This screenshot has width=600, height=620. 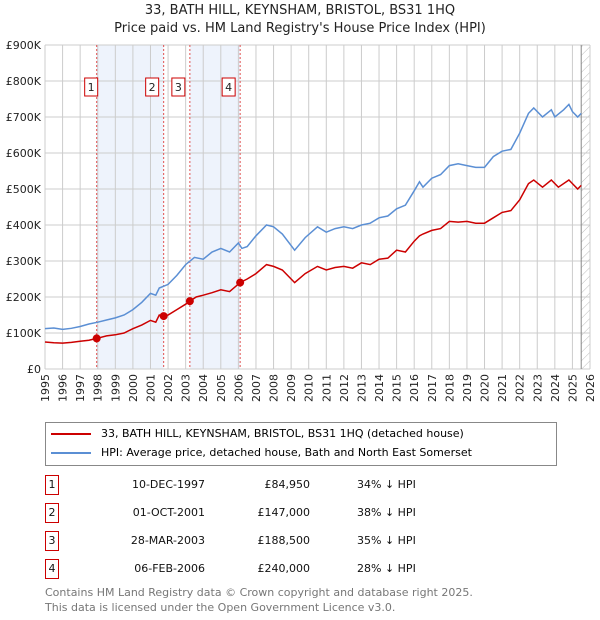 I want to click on y-tick-label: £0, so click(x=34, y=369).